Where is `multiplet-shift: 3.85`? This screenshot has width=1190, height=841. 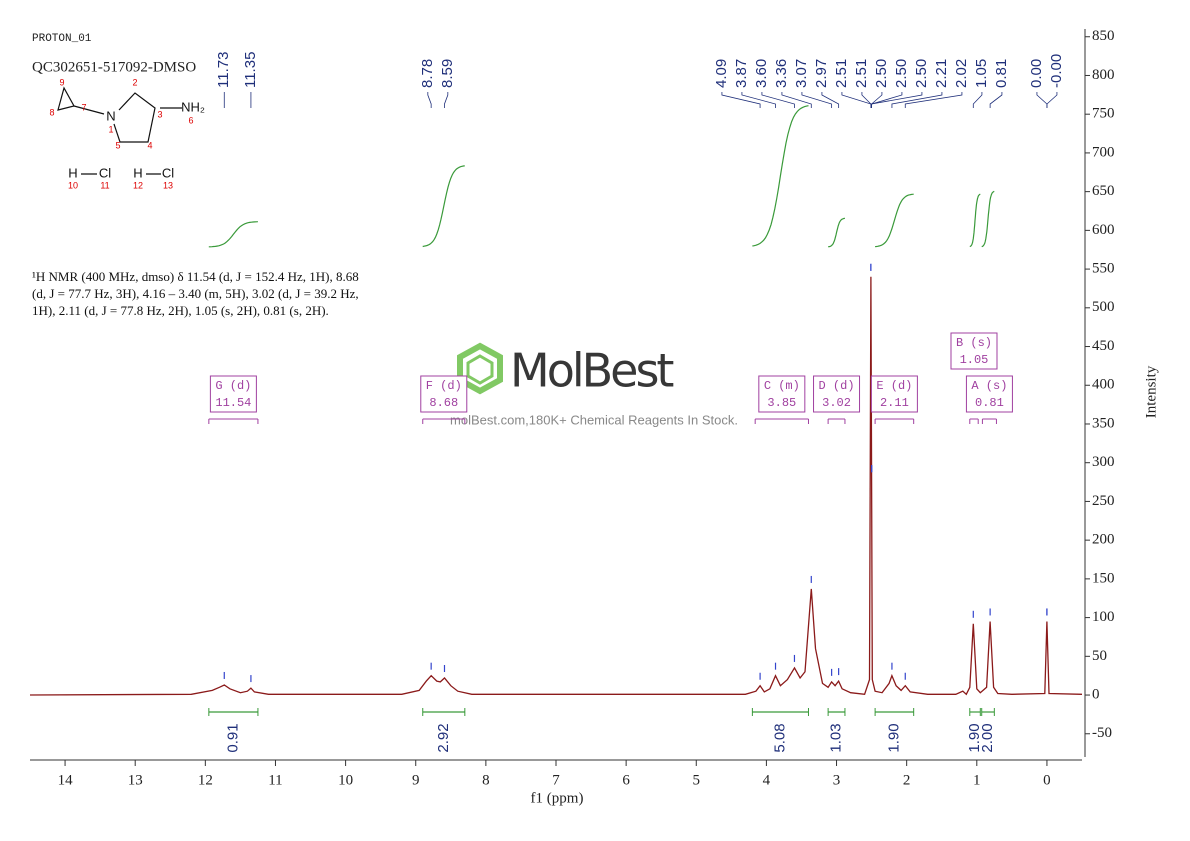 multiplet-shift: 3.85 is located at coordinates (781, 403).